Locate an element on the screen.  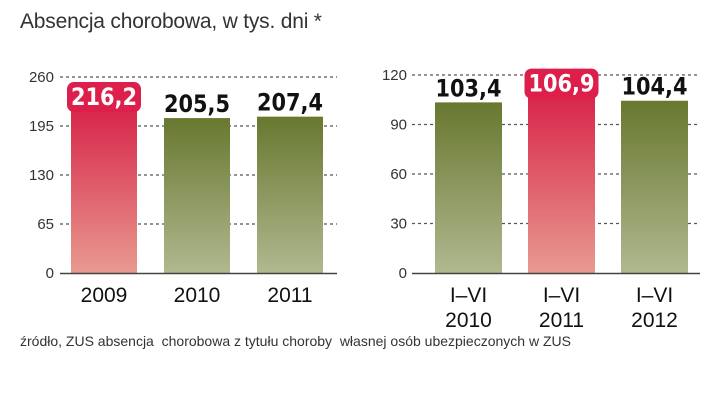
y-tick-label: 30 is located at coordinates (398, 224).